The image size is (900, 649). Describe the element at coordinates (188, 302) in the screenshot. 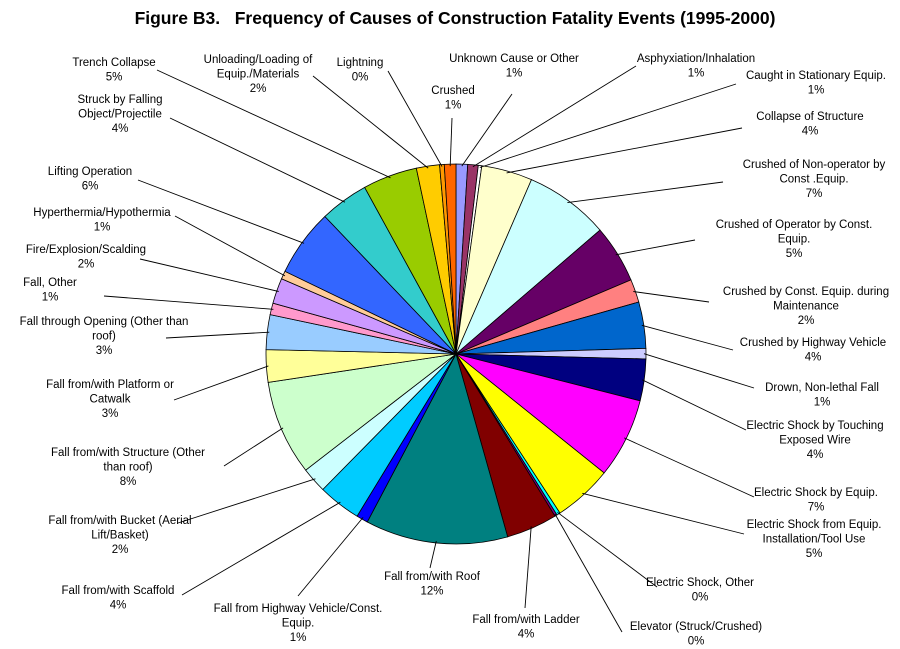

I see `leader-line-fall-other` at that location.